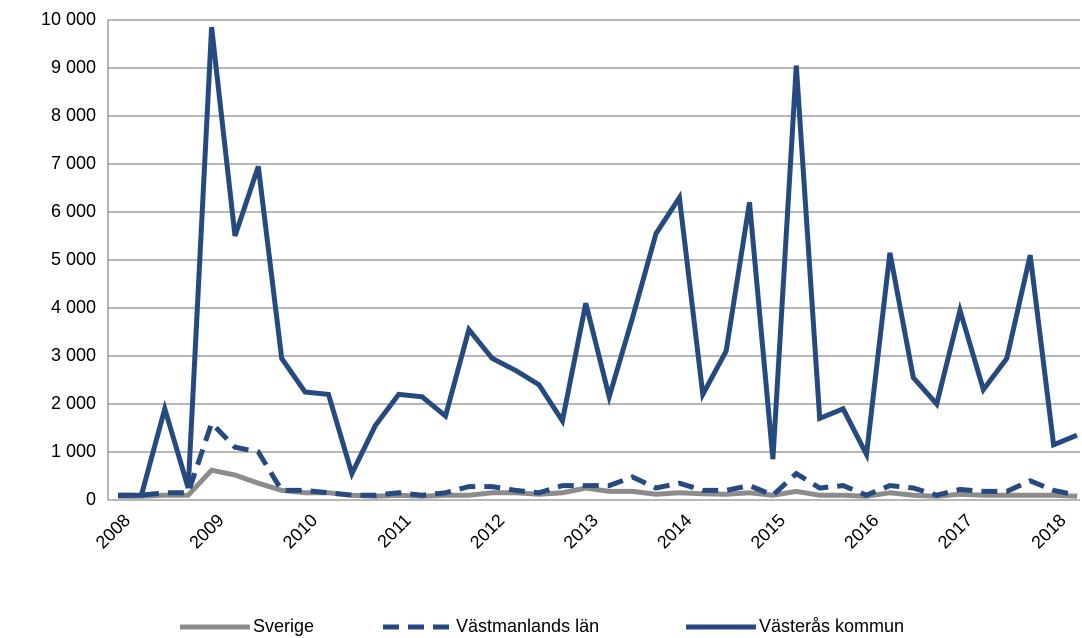  Describe the element at coordinates (113, 531) in the screenshot. I see `x-tick-label: 2008` at that location.